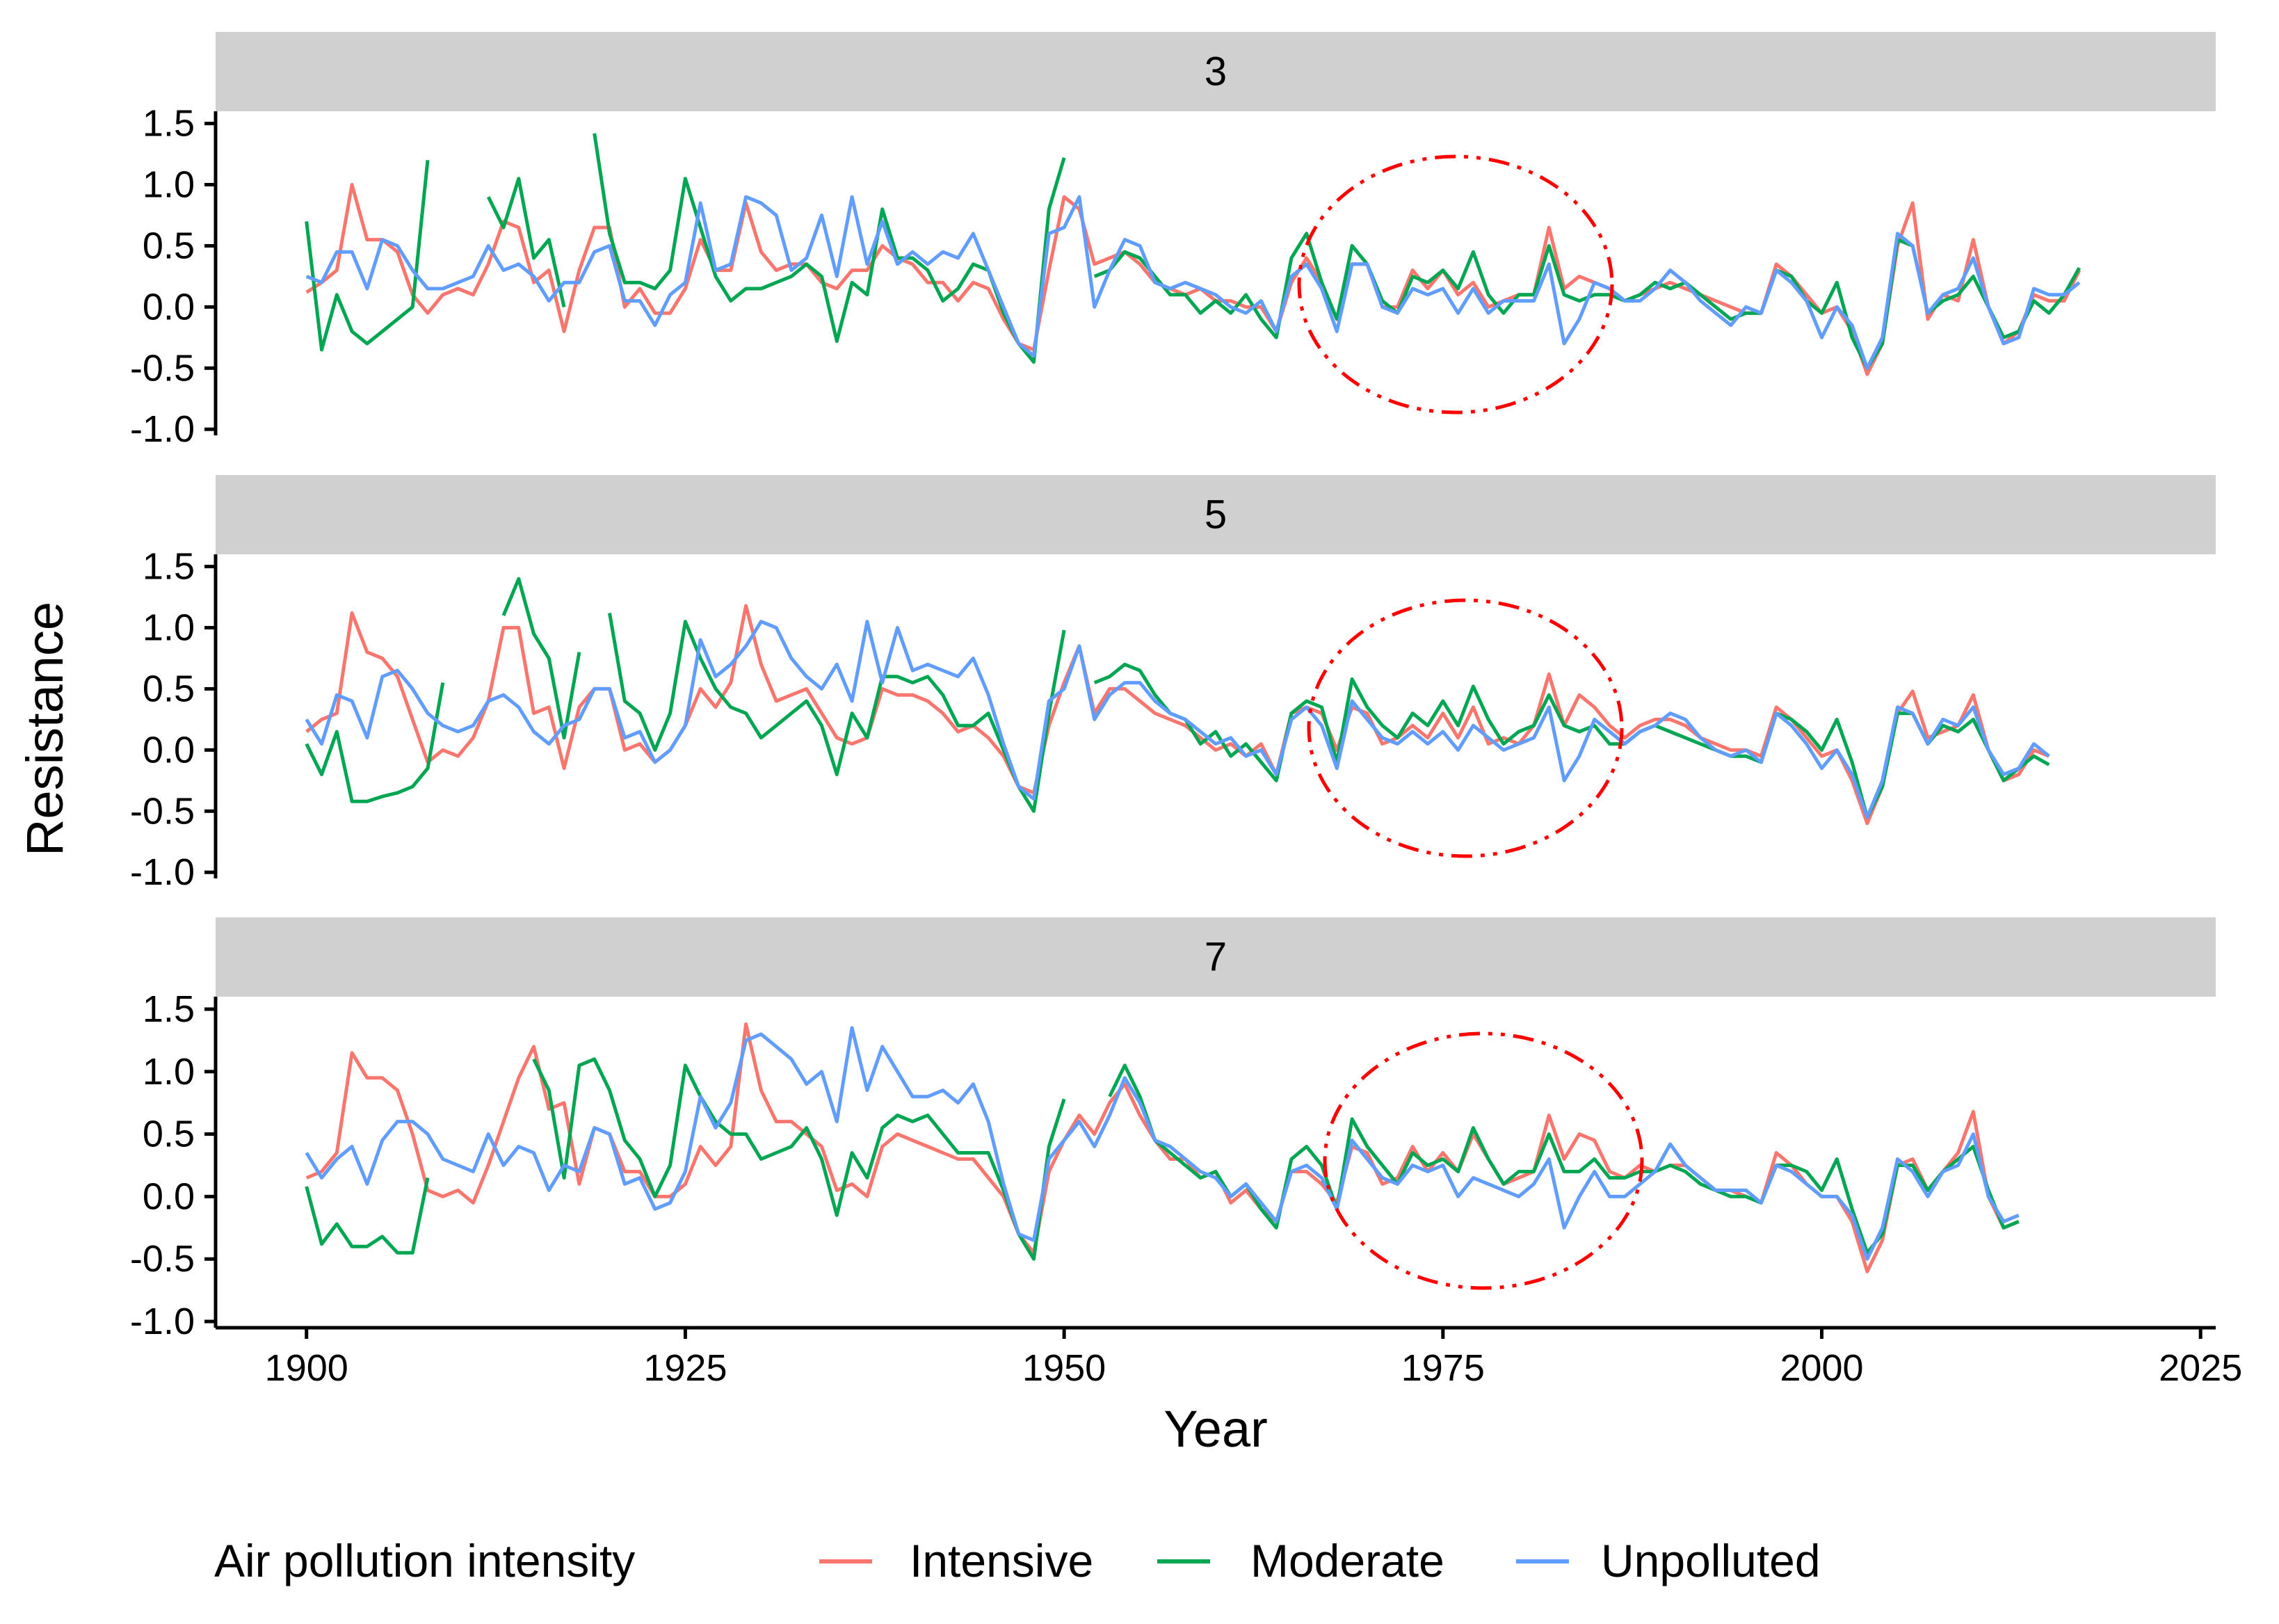  Describe the element at coordinates (1215, 1429) in the screenshot. I see `x-axis-title: Year` at that location.